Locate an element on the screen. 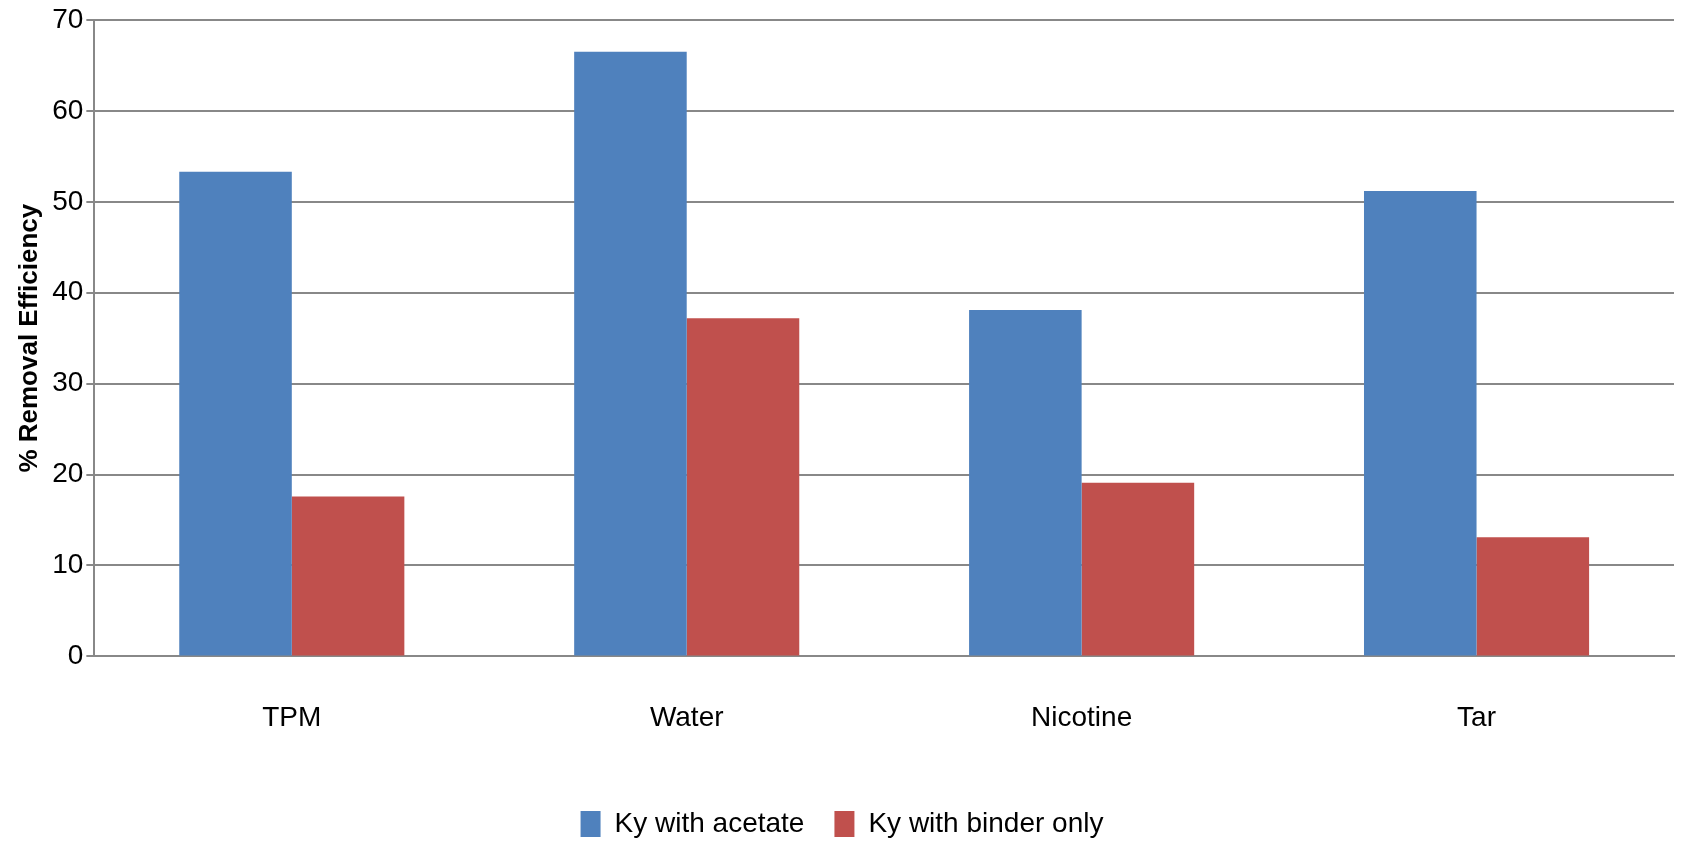 The image size is (1694, 858). y-tick-label: 50 is located at coordinates (68, 200).